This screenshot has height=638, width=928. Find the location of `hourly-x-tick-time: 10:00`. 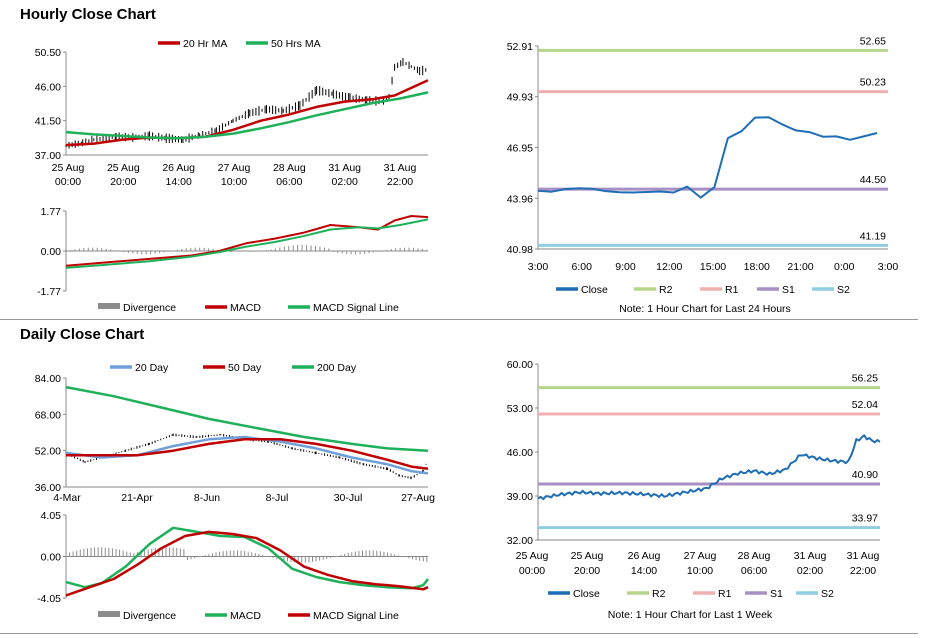

hourly-x-tick-time: 10:00 is located at coordinates (234, 182).